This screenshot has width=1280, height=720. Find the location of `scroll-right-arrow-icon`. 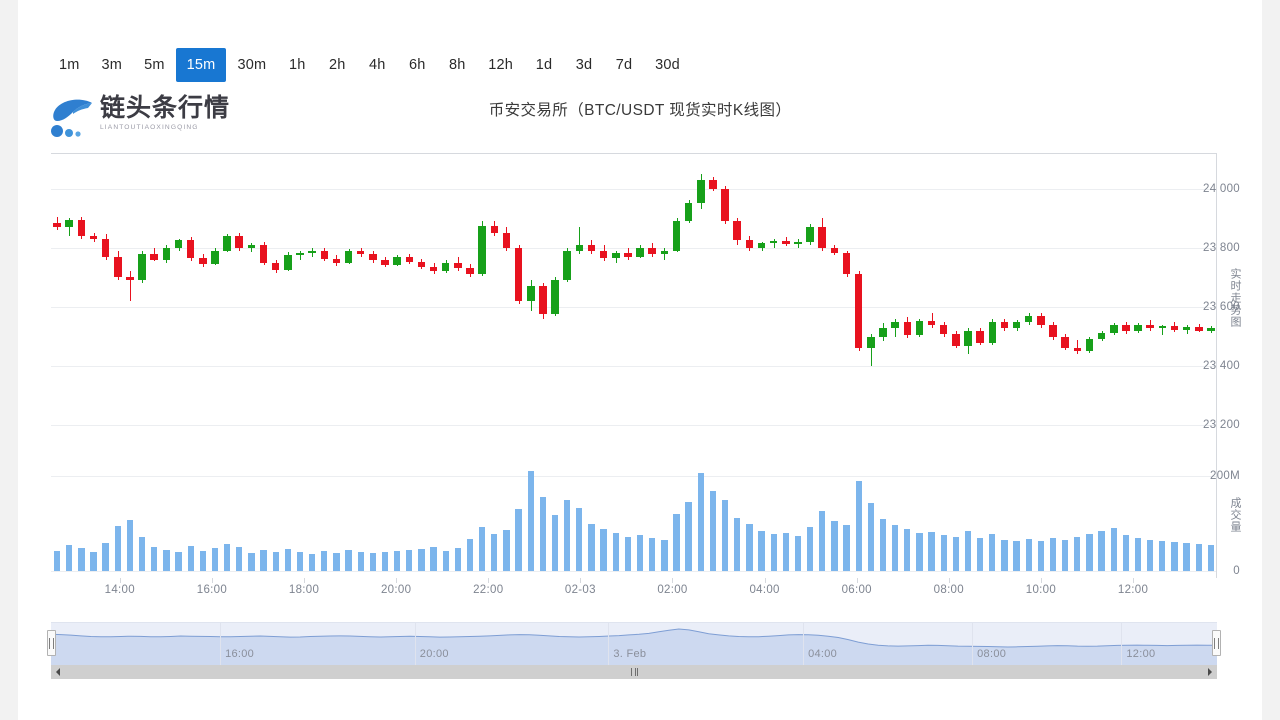

scroll-right-arrow-icon is located at coordinates (1210, 672).